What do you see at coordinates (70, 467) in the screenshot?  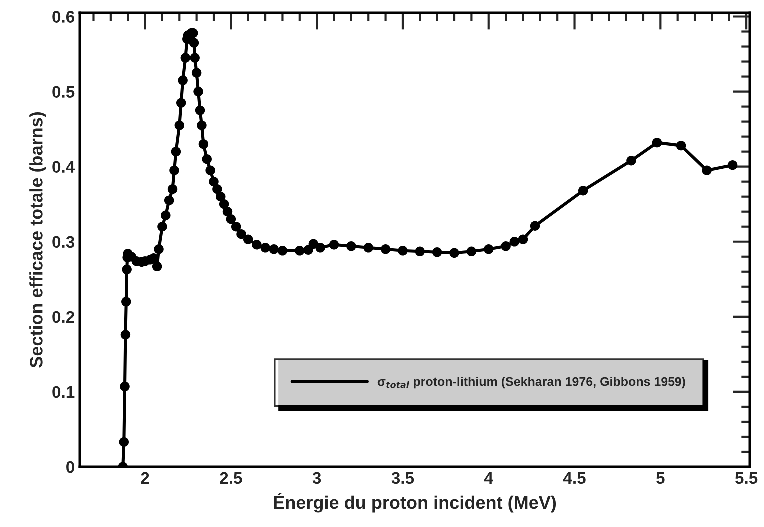 I see `y-tick-label: 0` at bounding box center [70, 467].